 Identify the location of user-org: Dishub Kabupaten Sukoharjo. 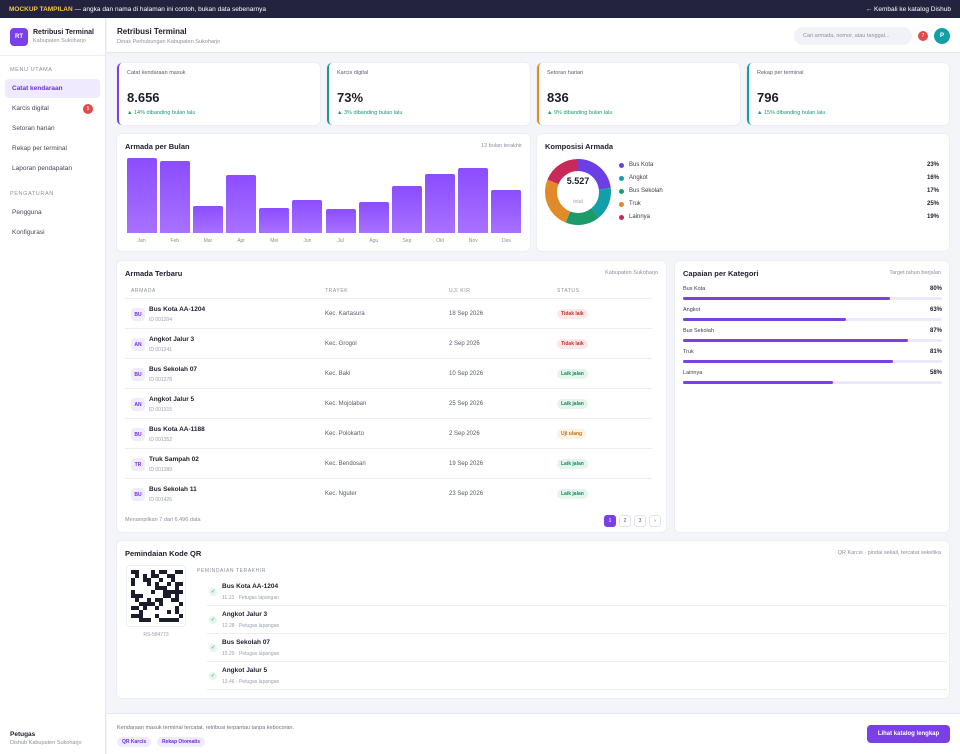
(46, 743).